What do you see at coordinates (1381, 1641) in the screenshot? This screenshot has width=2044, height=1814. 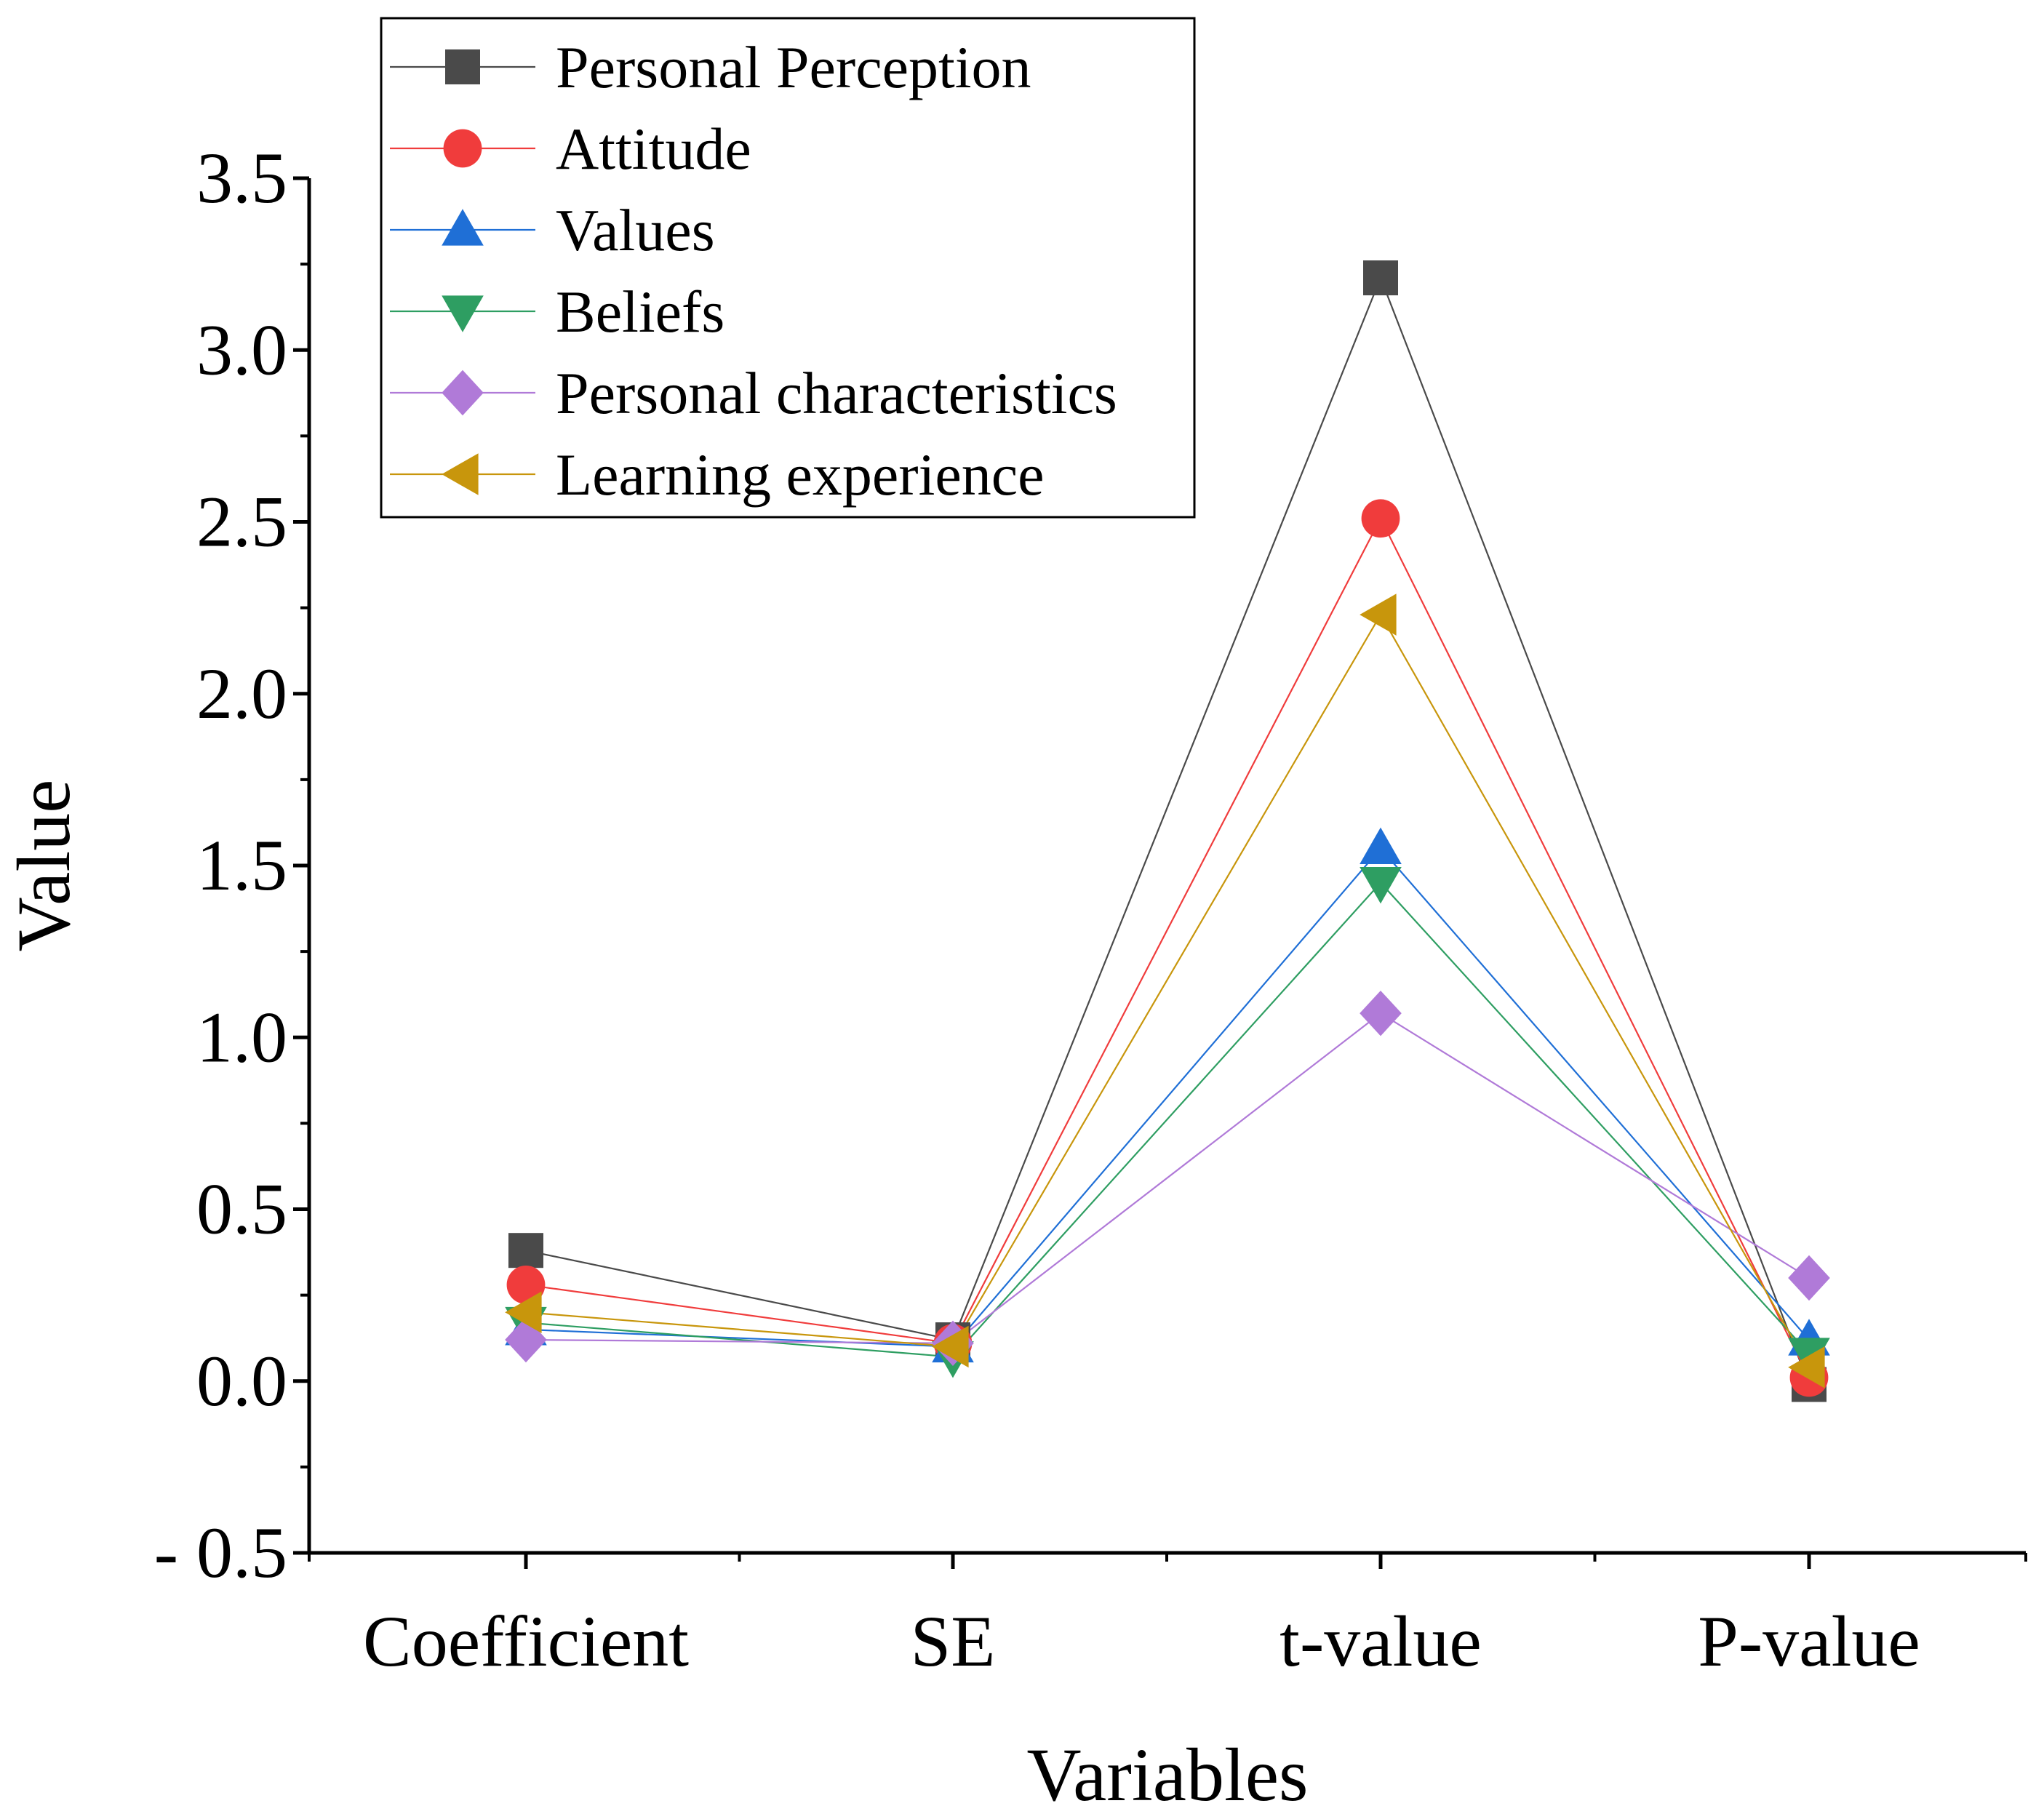 I see `x-tick-label: t-value` at bounding box center [1381, 1641].